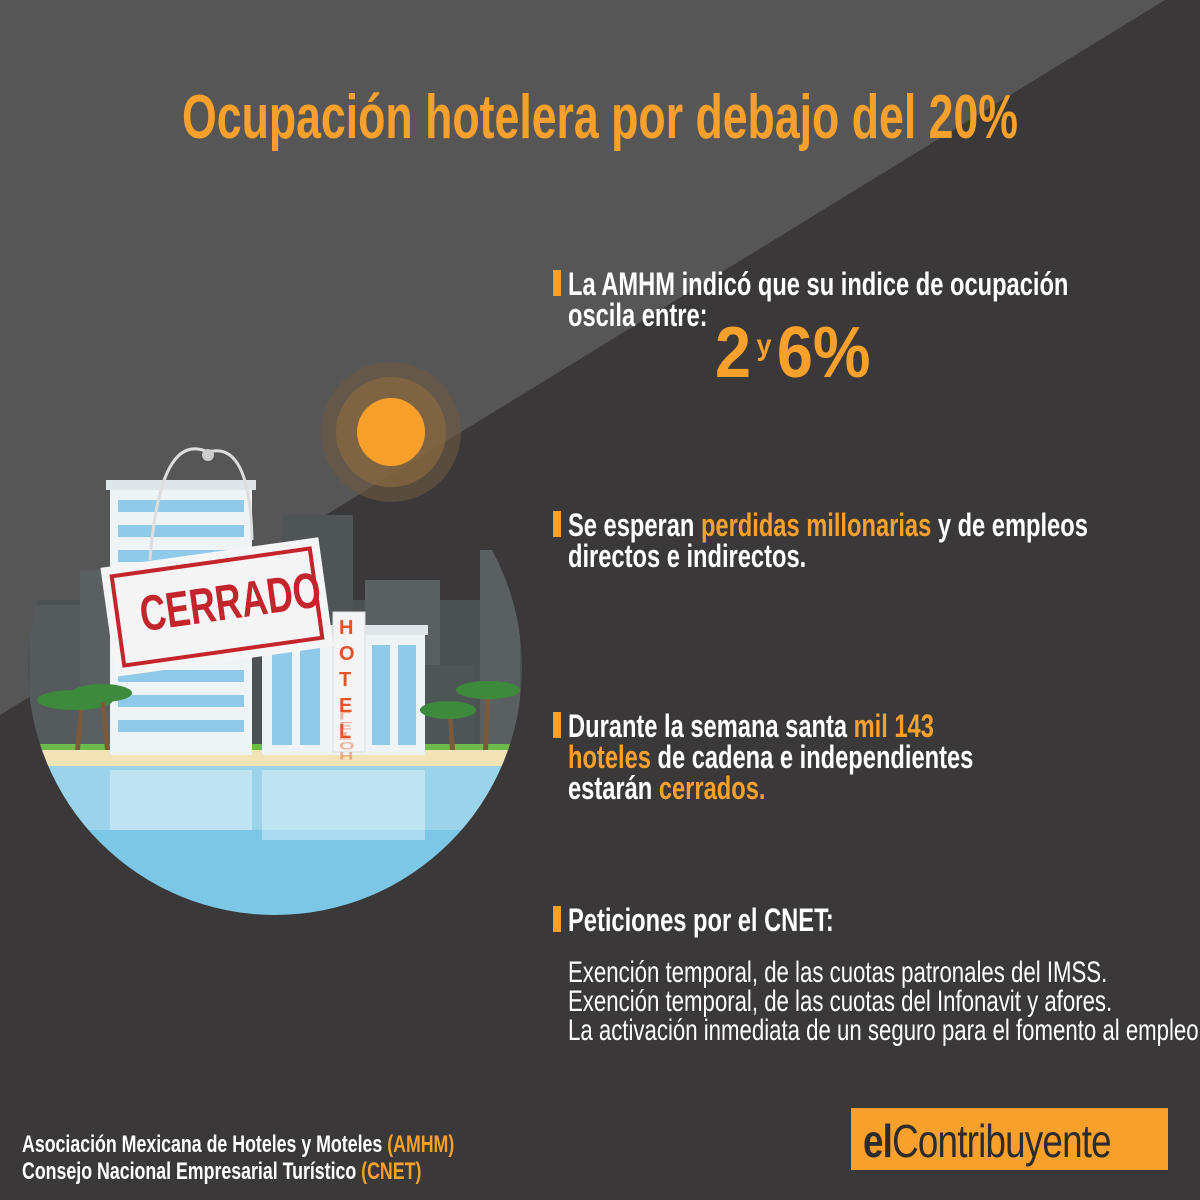  I want to click on point-line: Peticiones por el CNET:, so click(701, 920).